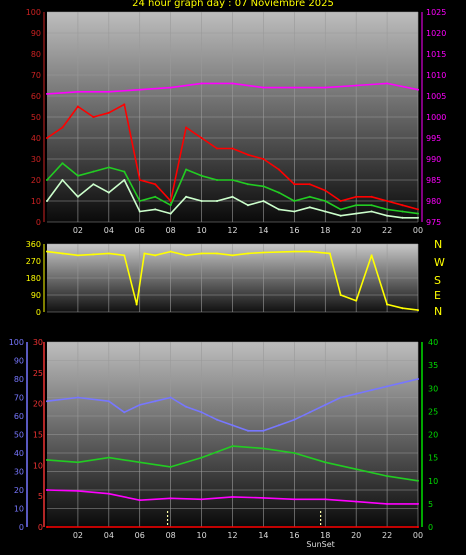  Describe the element at coordinates (33, 12) in the screenshot. I see `y-left-1-tick: 100` at that location.